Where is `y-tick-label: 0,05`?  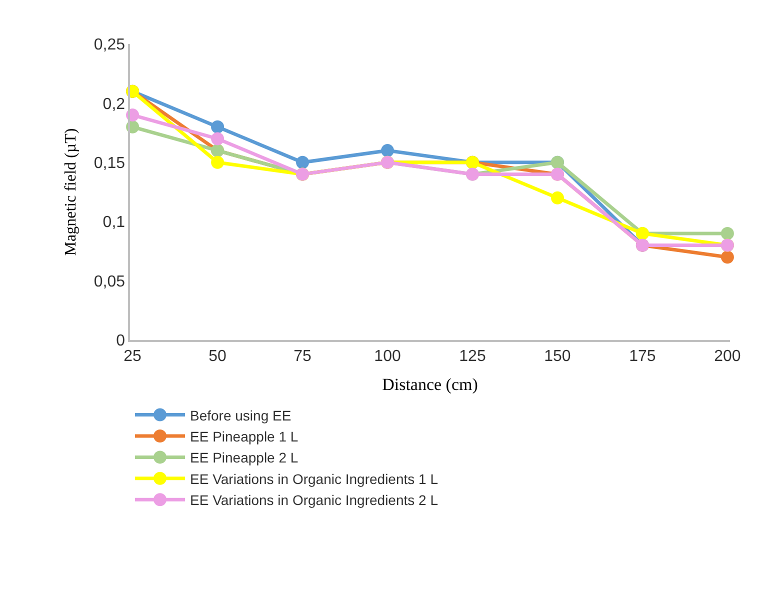 y-tick-label: 0,05 is located at coordinates (110, 281).